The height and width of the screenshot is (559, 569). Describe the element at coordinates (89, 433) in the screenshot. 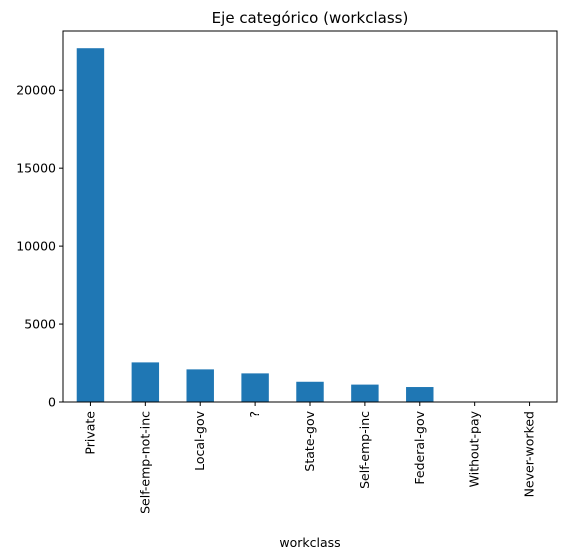

I see `x-tick-label: Private` at that location.